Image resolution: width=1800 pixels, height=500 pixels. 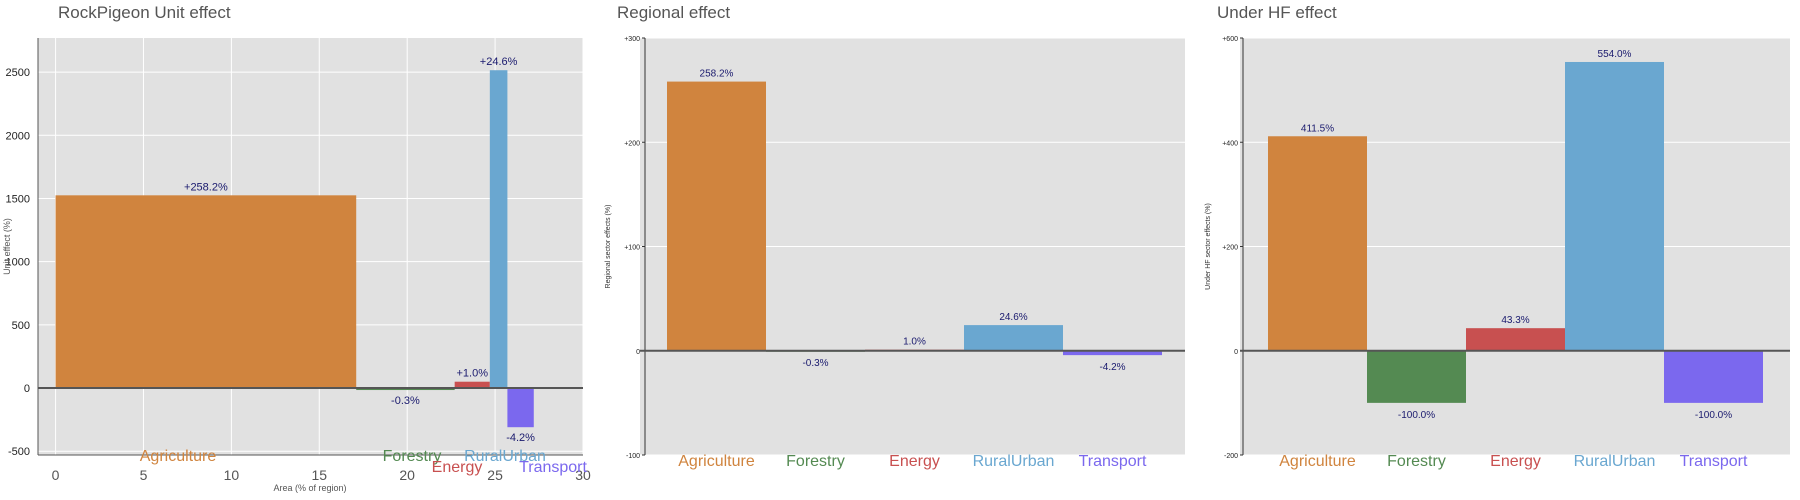 I want to click on underhf-y-axis-label: Under HF sector effects (%), so click(x=1208, y=246).